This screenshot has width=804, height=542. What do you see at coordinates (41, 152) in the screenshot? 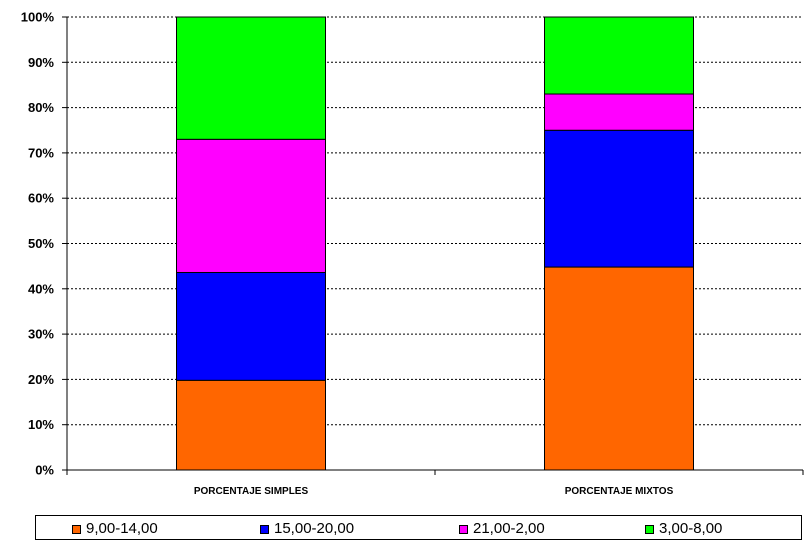
I see `y-tick-label: 70%` at bounding box center [41, 152].